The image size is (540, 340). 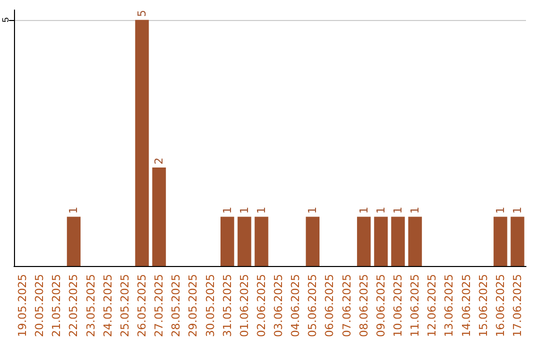 I want to click on x-tick-label: 26.05.2025, so click(x=142, y=306).